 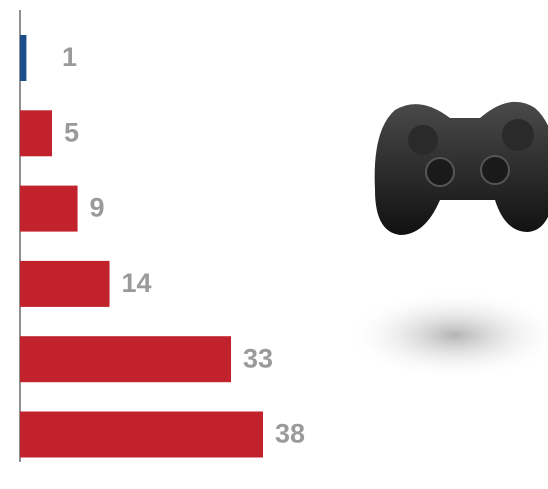 I want to click on data-label: 5, so click(x=71, y=132).